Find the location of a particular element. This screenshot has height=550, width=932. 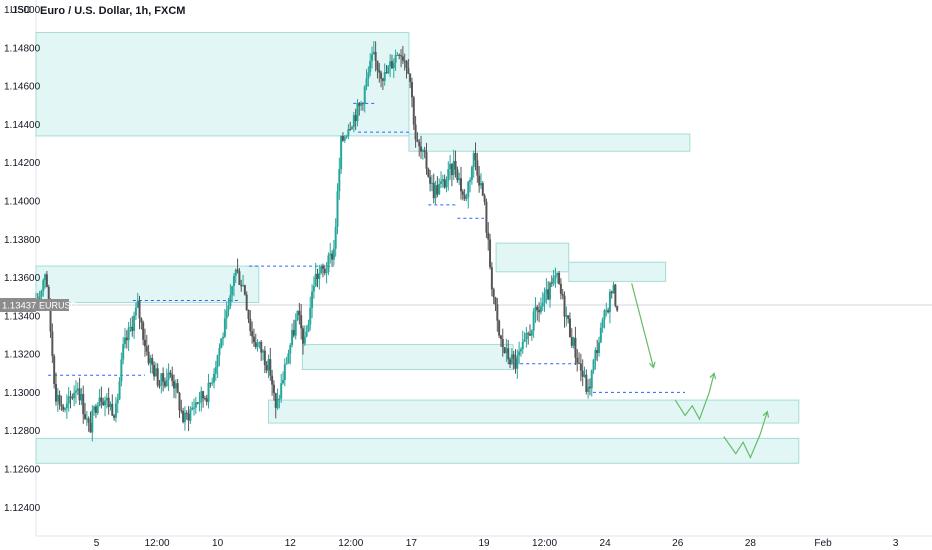

y-tick-label: 1.13400 is located at coordinates (22, 316).